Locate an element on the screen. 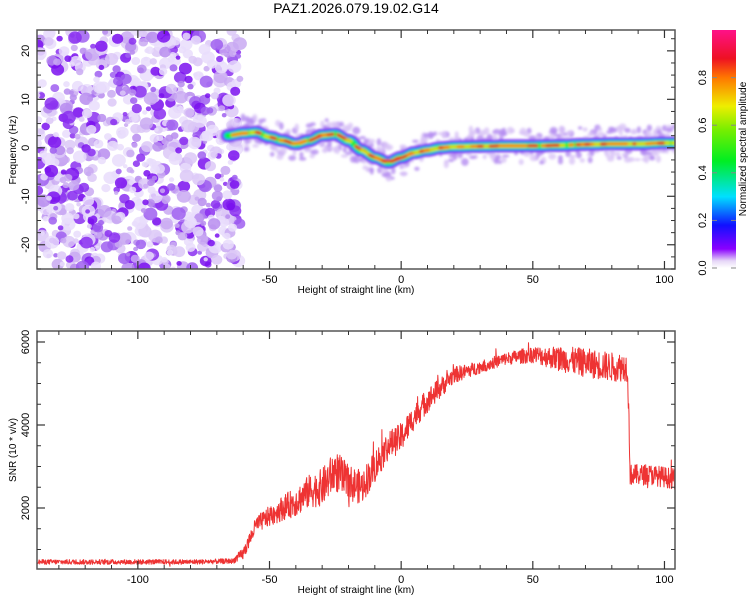 This screenshot has height=600, width=750. colorbar-tick-label: 0.4 is located at coordinates (703, 172).